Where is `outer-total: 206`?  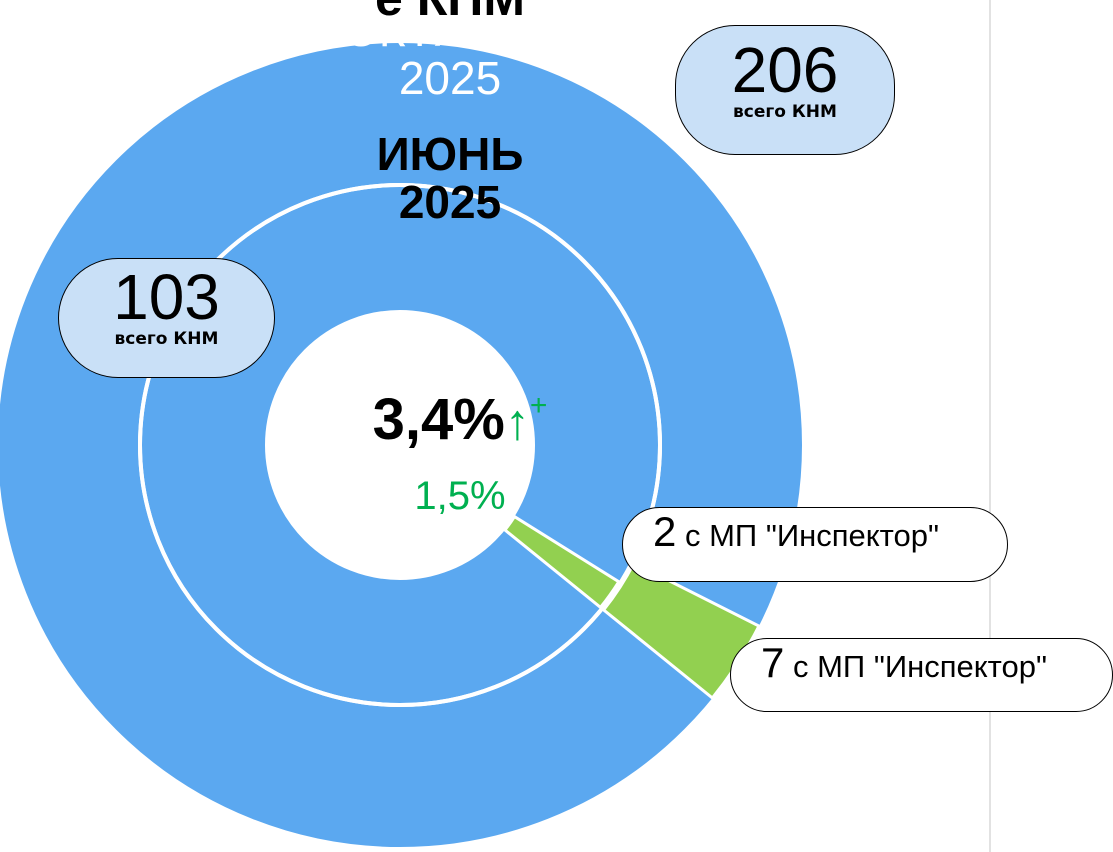
outer-total: 206 is located at coordinates (785, 70).